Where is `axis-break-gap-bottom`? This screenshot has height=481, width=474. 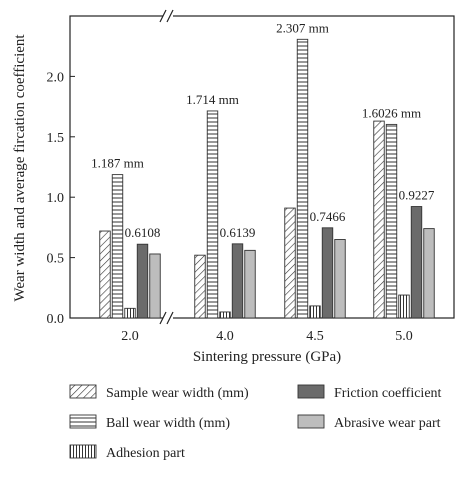
axis-break-gap-bottom is located at coordinates (168, 318).